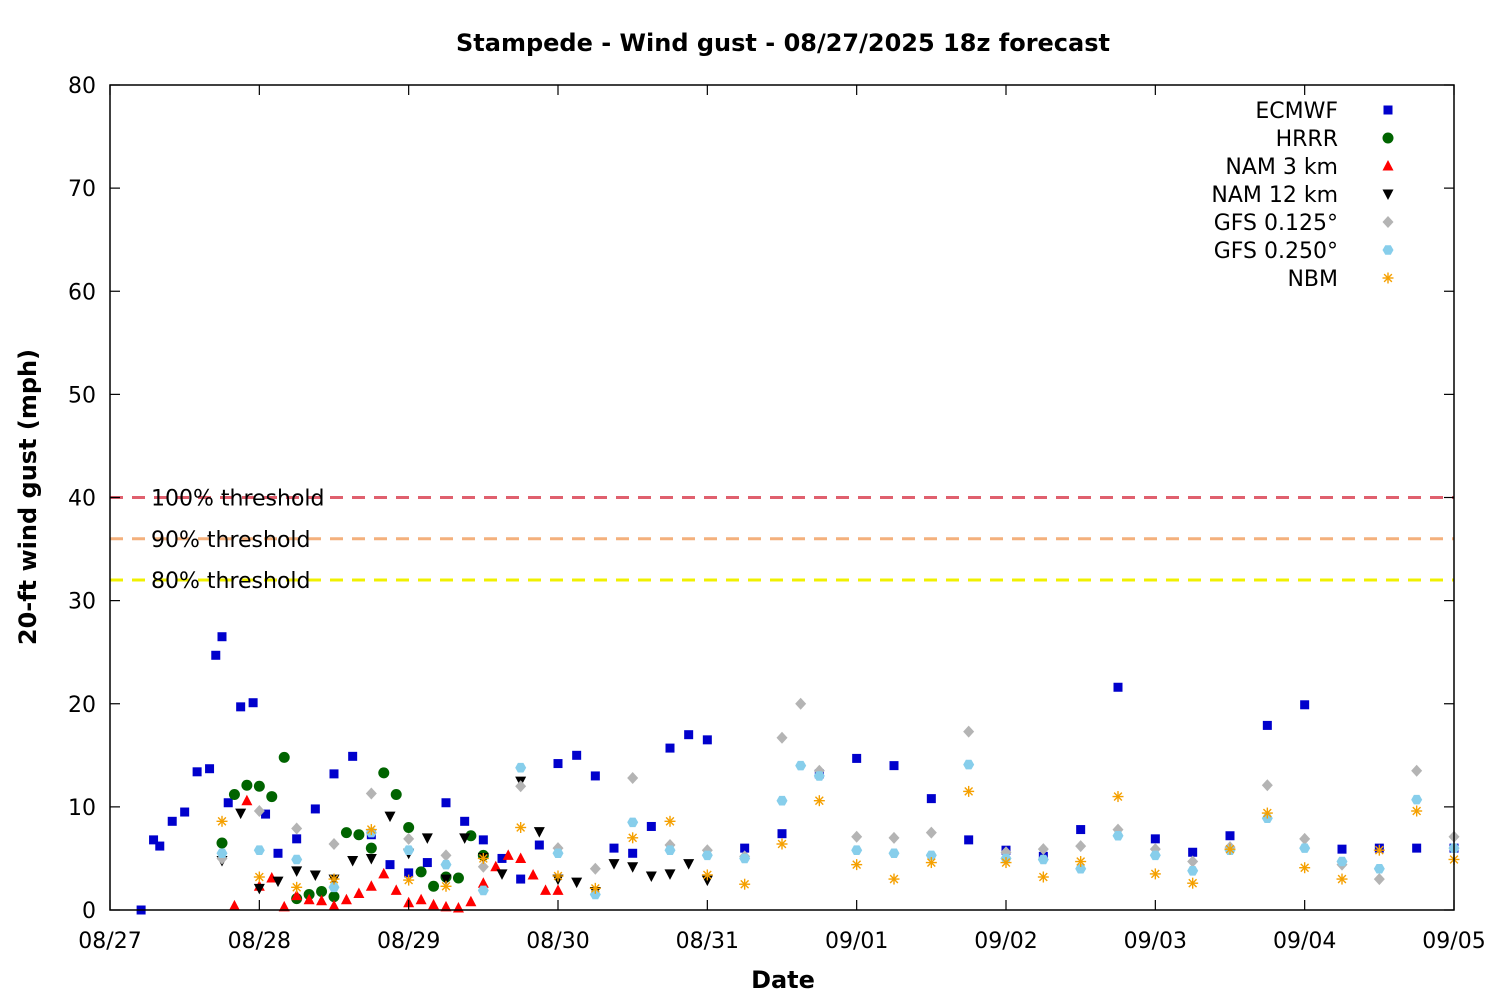 The height and width of the screenshot is (1000, 1500). What do you see at coordinates (28, 497) in the screenshot?
I see `y-axis-label: 20-ft wind gust (mph)` at bounding box center [28, 497].